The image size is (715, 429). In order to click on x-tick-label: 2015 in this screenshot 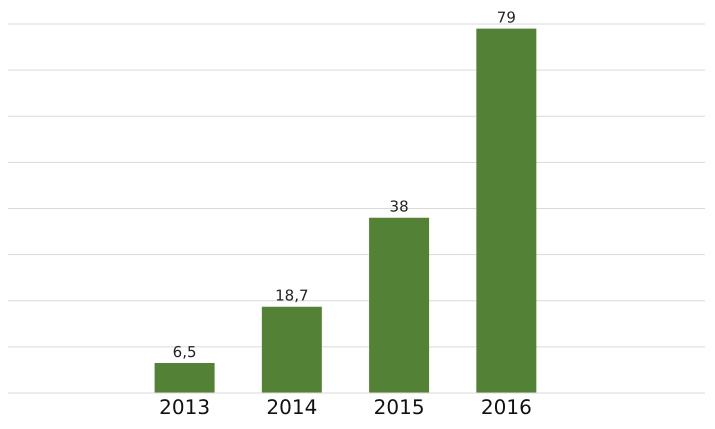, I will do `click(399, 407)`.